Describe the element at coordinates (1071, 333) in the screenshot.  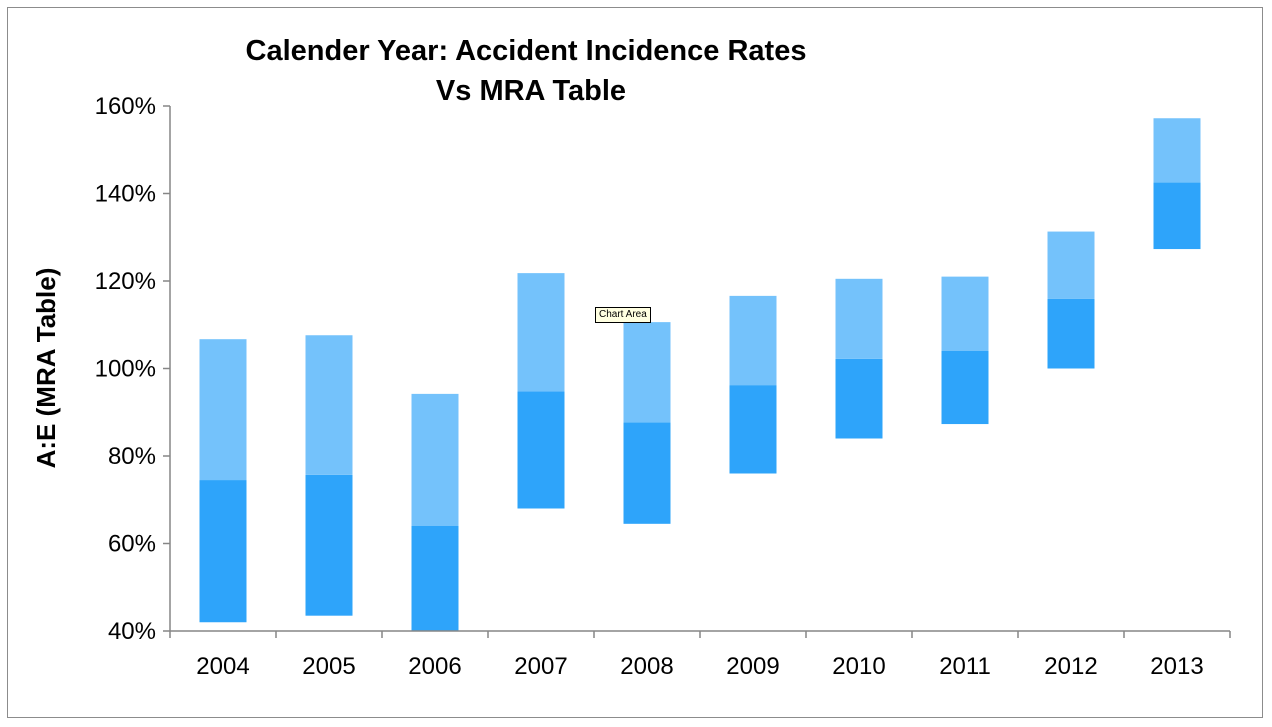
I see `bar-lower-2012` at that location.